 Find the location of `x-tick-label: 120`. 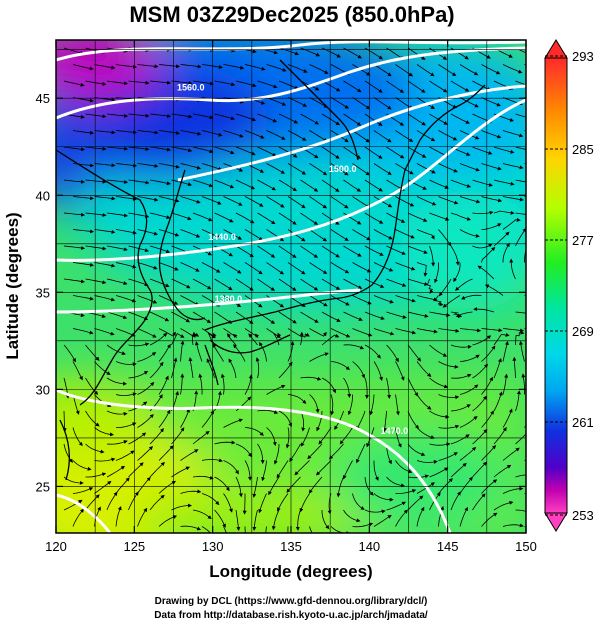

x-tick-label: 120 is located at coordinates (56, 546).